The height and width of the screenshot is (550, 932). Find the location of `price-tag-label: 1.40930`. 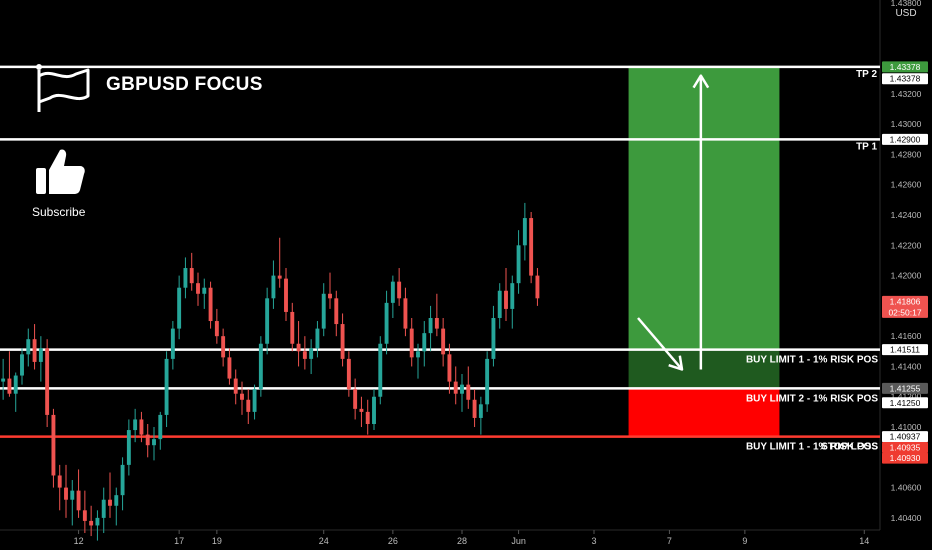

price-tag-label: 1.40930 is located at coordinates (905, 458).